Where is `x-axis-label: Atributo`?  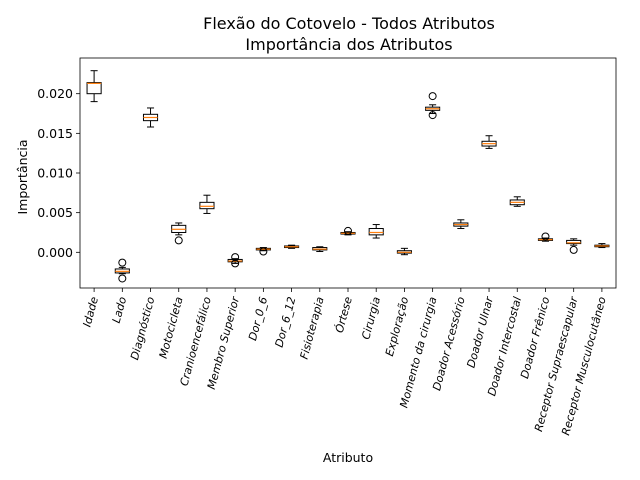
x-axis-label: Atributo is located at coordinates (348, 457).